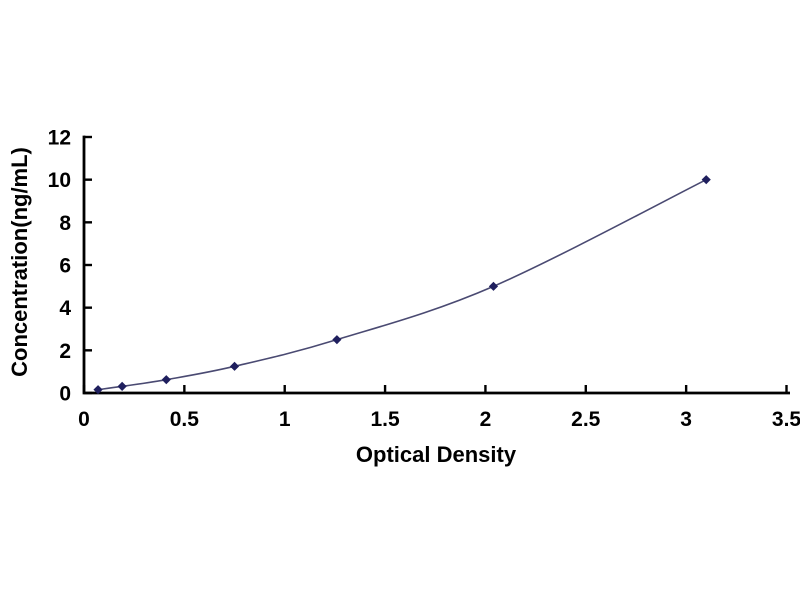 The width and height of the screenshot is (800, 600). What do you see at coordinates (65, 308) in the screenshot?
I see `y-tick-label: 4` at bounding box center [65, 308].